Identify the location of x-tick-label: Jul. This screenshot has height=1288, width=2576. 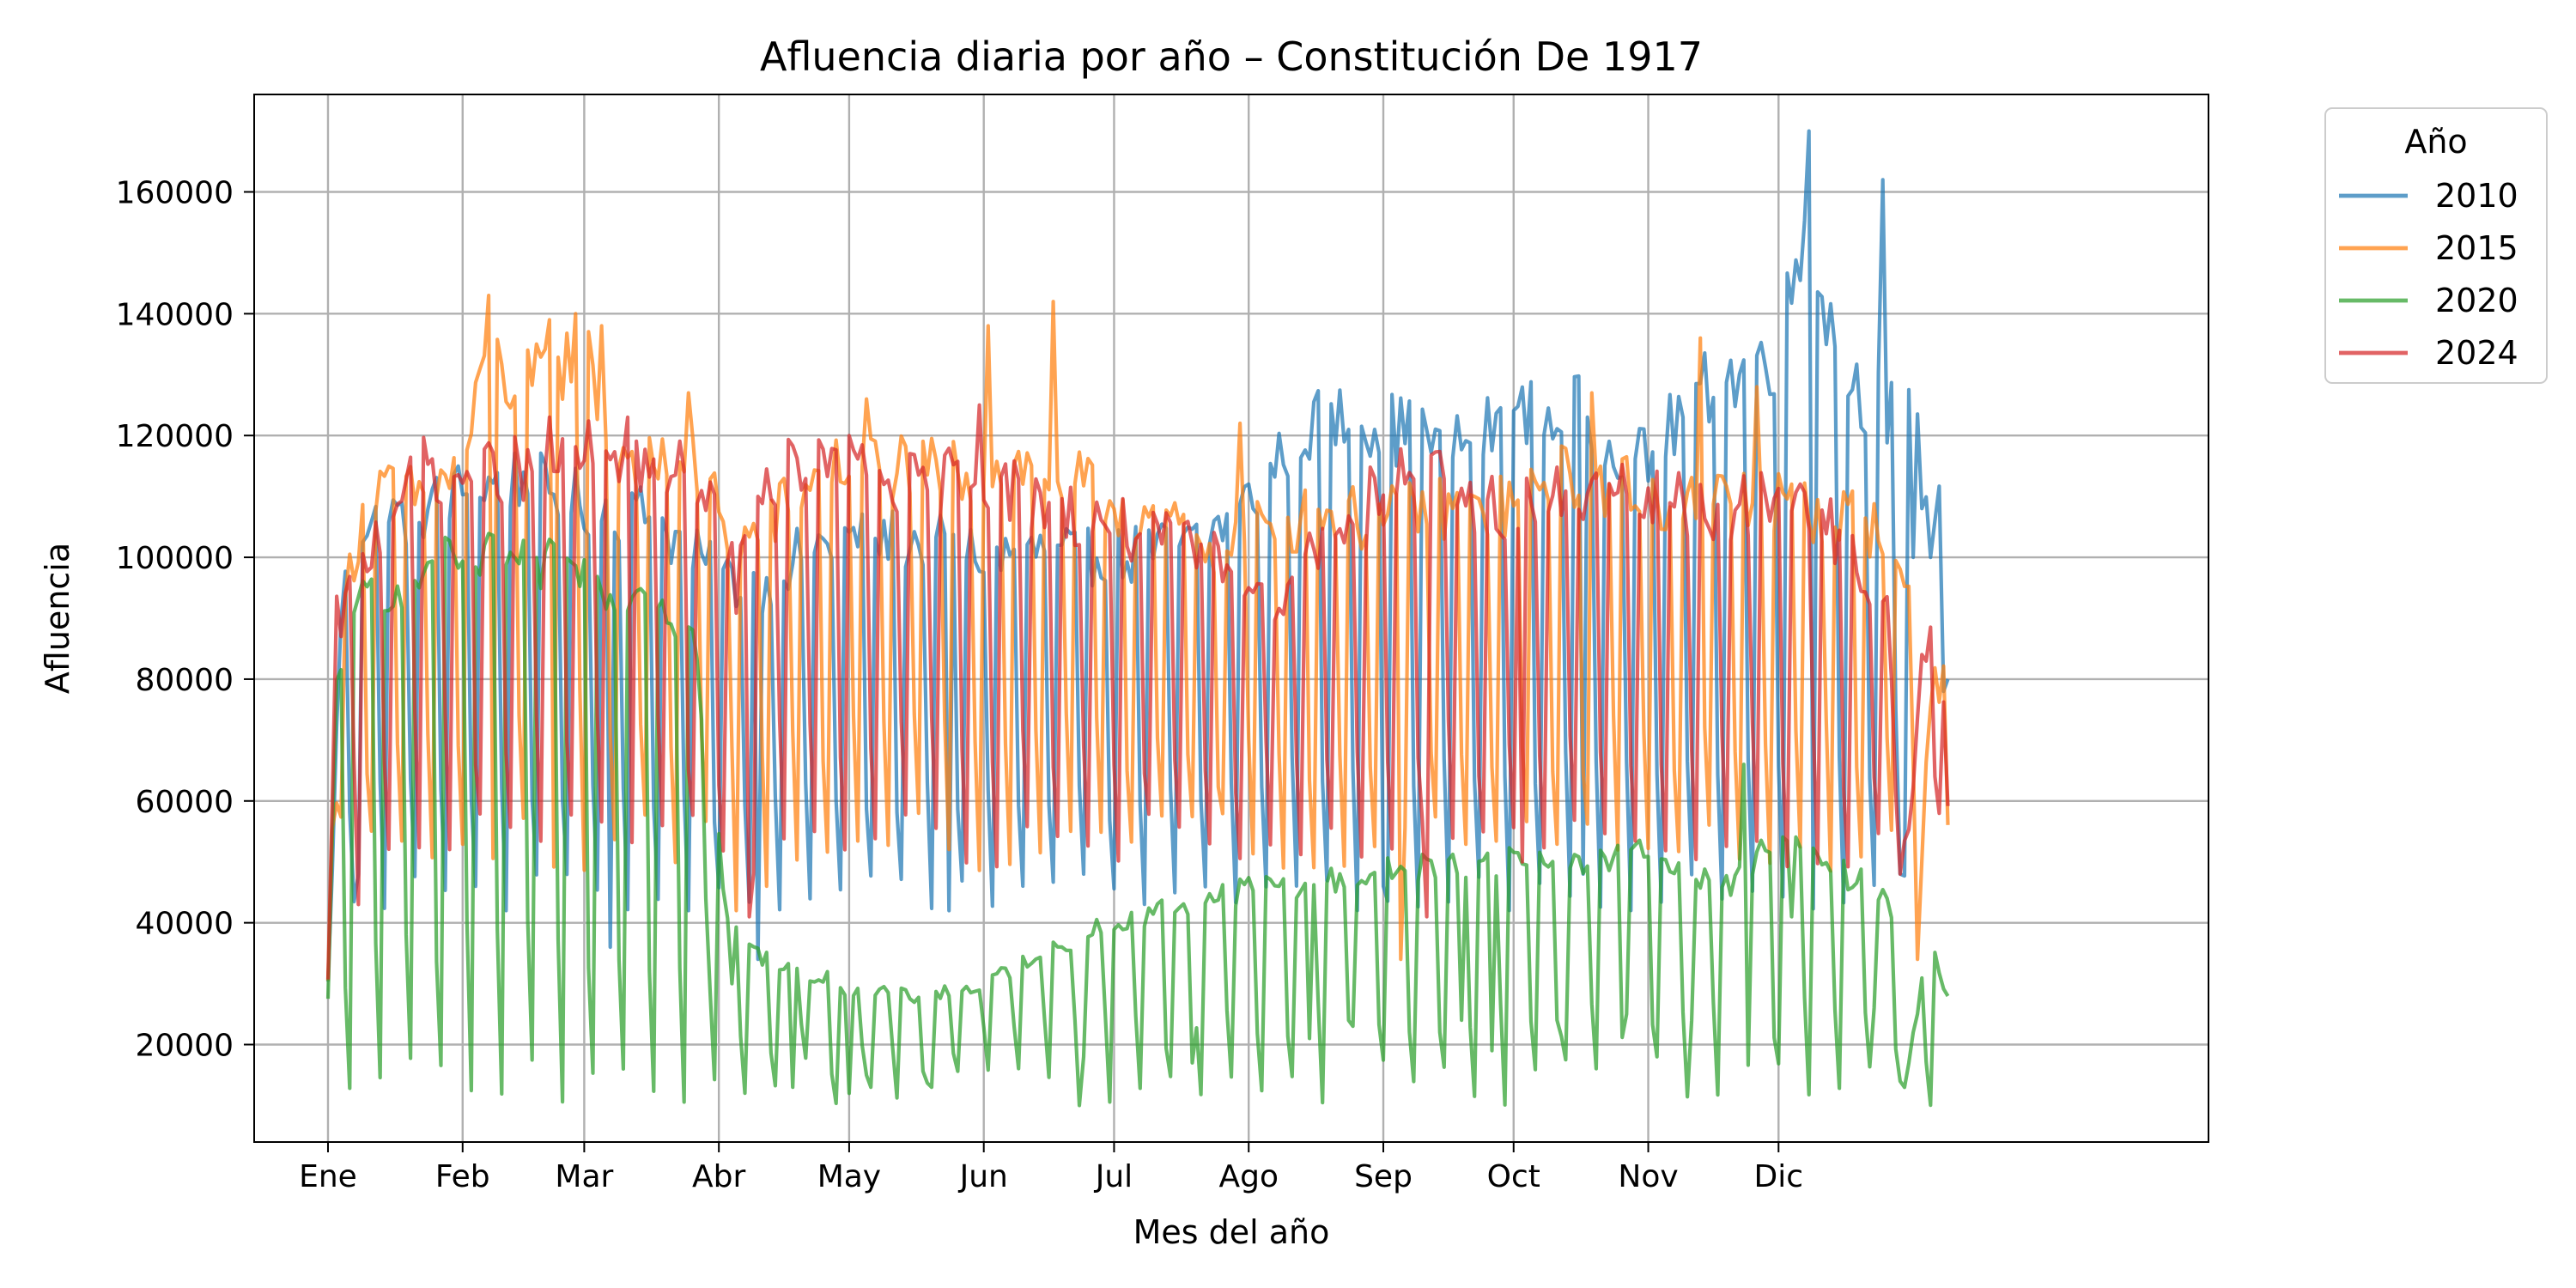
(1113, 1177).